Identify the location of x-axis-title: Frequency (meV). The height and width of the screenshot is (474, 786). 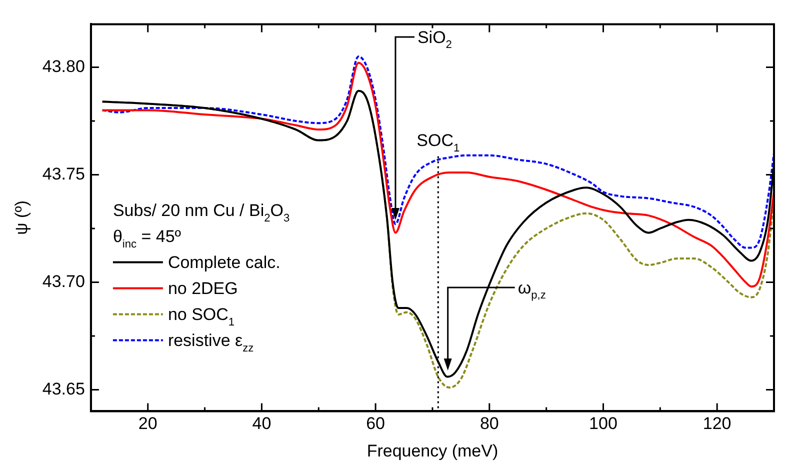
(432, 450).